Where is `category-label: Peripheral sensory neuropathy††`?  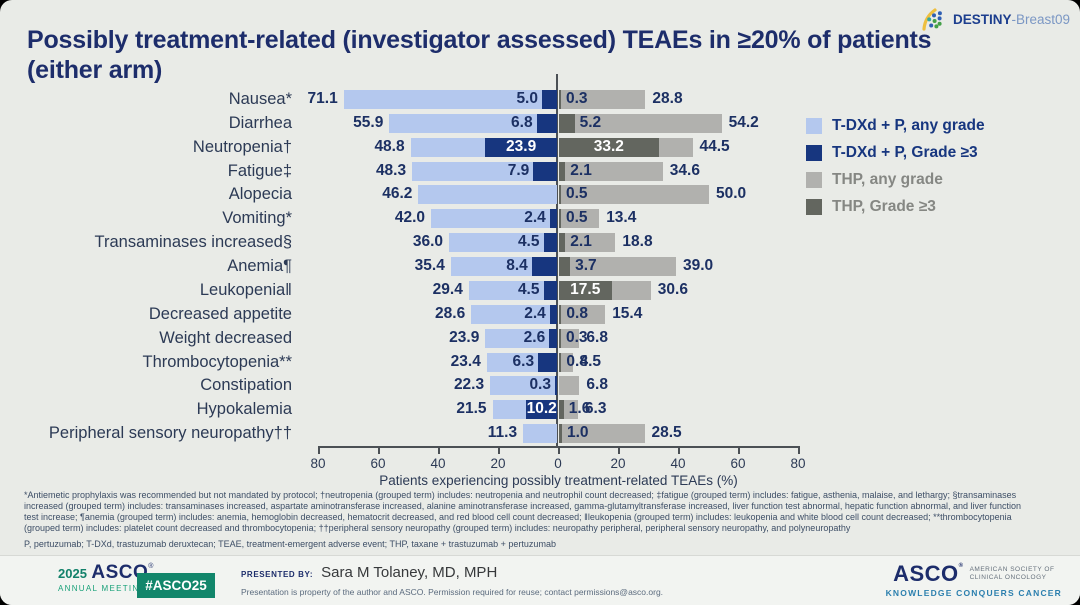 category-label: Peripheral sensory neuropathy†† is located at coordinates (170, 433).